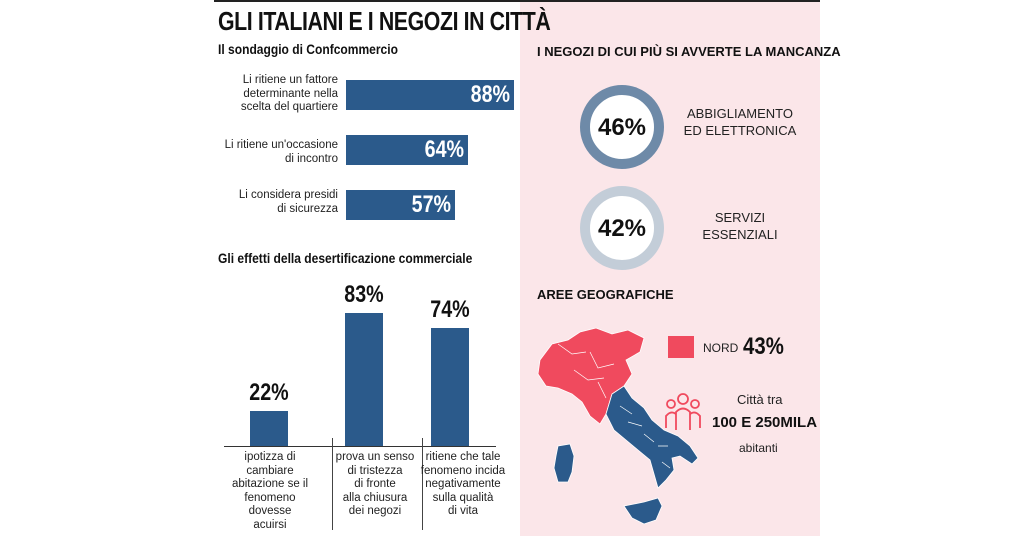 The width and height of the screenshot is (1024, 536). Describe the element at coordinates (431, 204) in the screenshot. I see `hbar-value-2: 57%` at that location.